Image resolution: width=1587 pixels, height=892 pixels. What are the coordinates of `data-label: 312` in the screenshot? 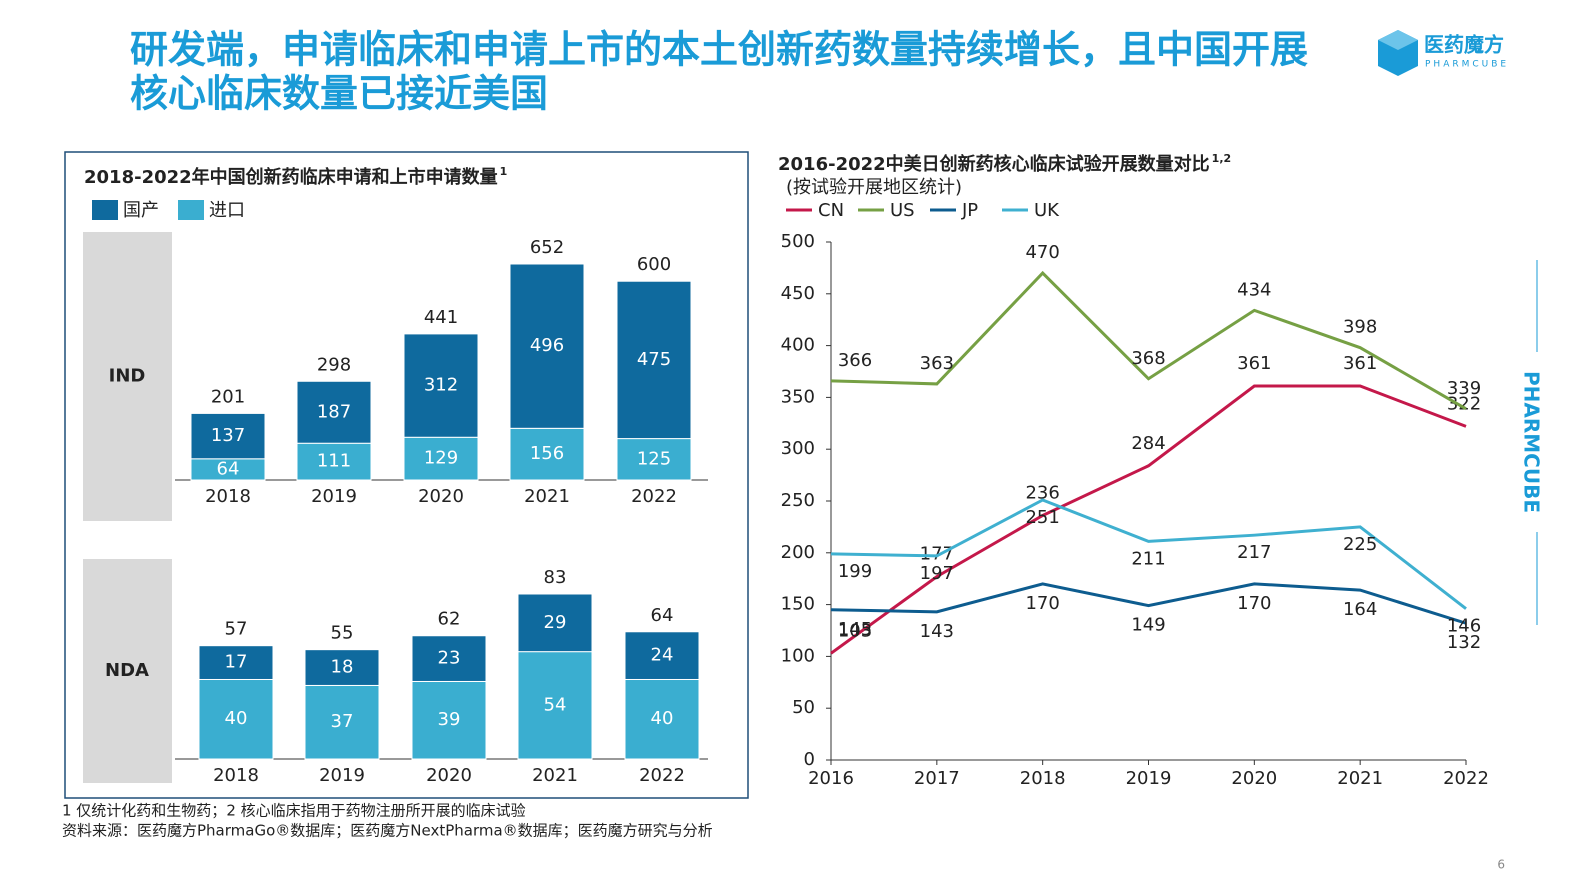 It's located at (441, 385).